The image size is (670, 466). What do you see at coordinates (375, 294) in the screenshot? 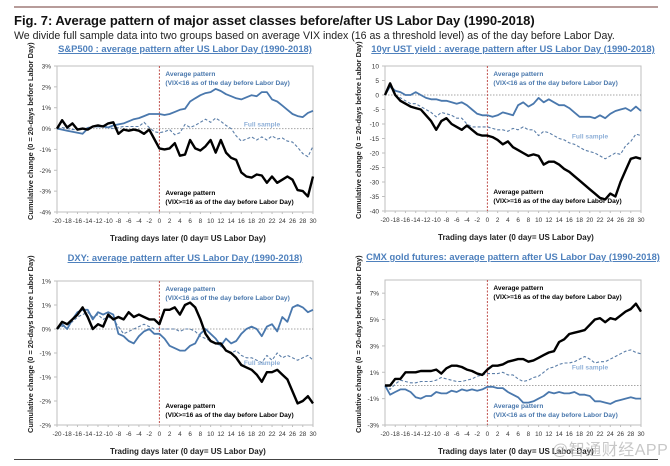
I see `y-tick-label: 7%` at bounding box center [375, 294].